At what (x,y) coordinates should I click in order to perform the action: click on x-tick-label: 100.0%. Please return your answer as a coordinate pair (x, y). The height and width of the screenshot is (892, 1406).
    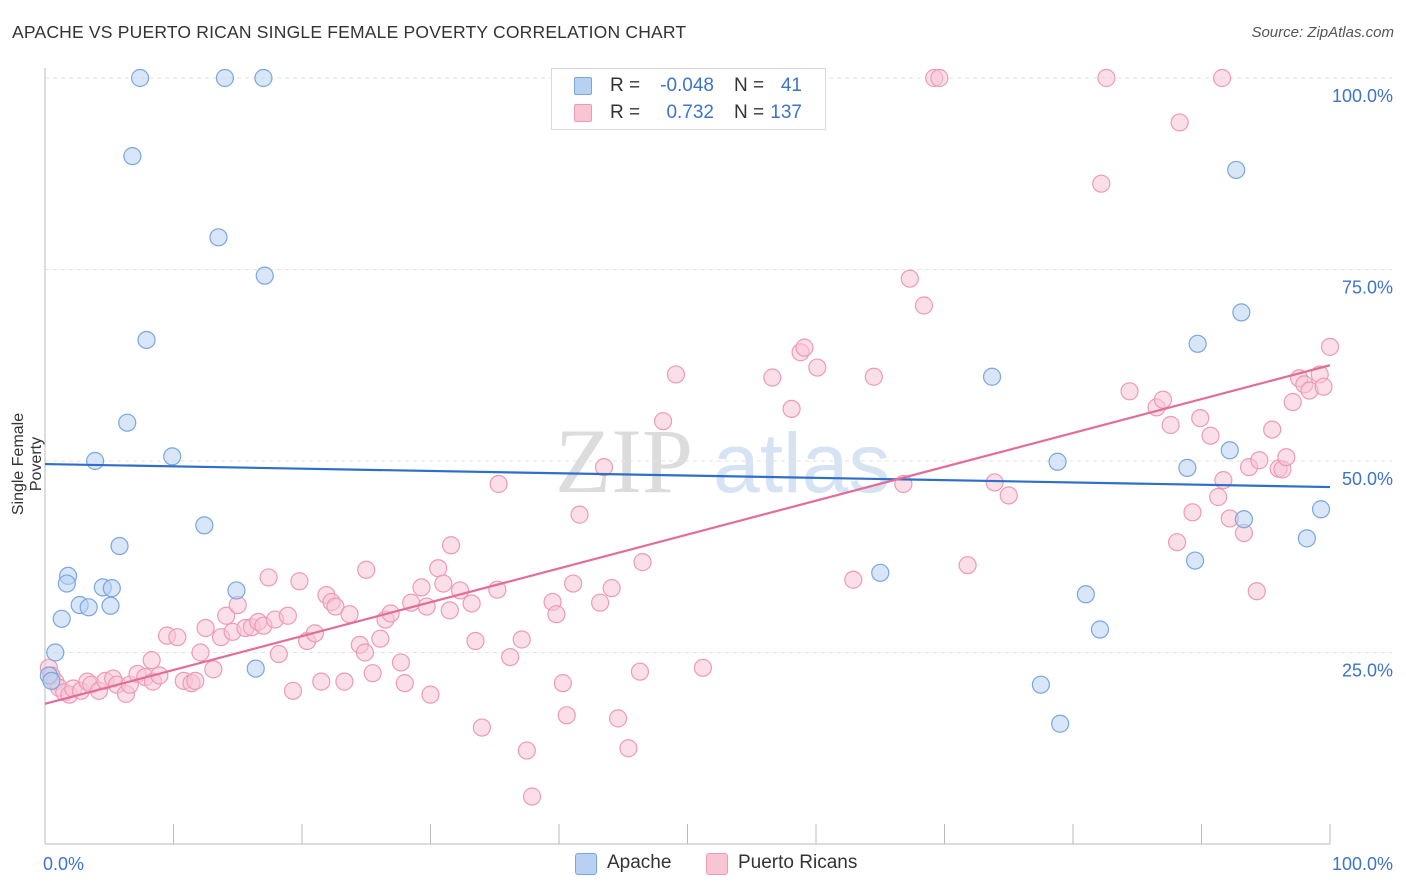
    Looking at the image, I should click on (1362, 864).